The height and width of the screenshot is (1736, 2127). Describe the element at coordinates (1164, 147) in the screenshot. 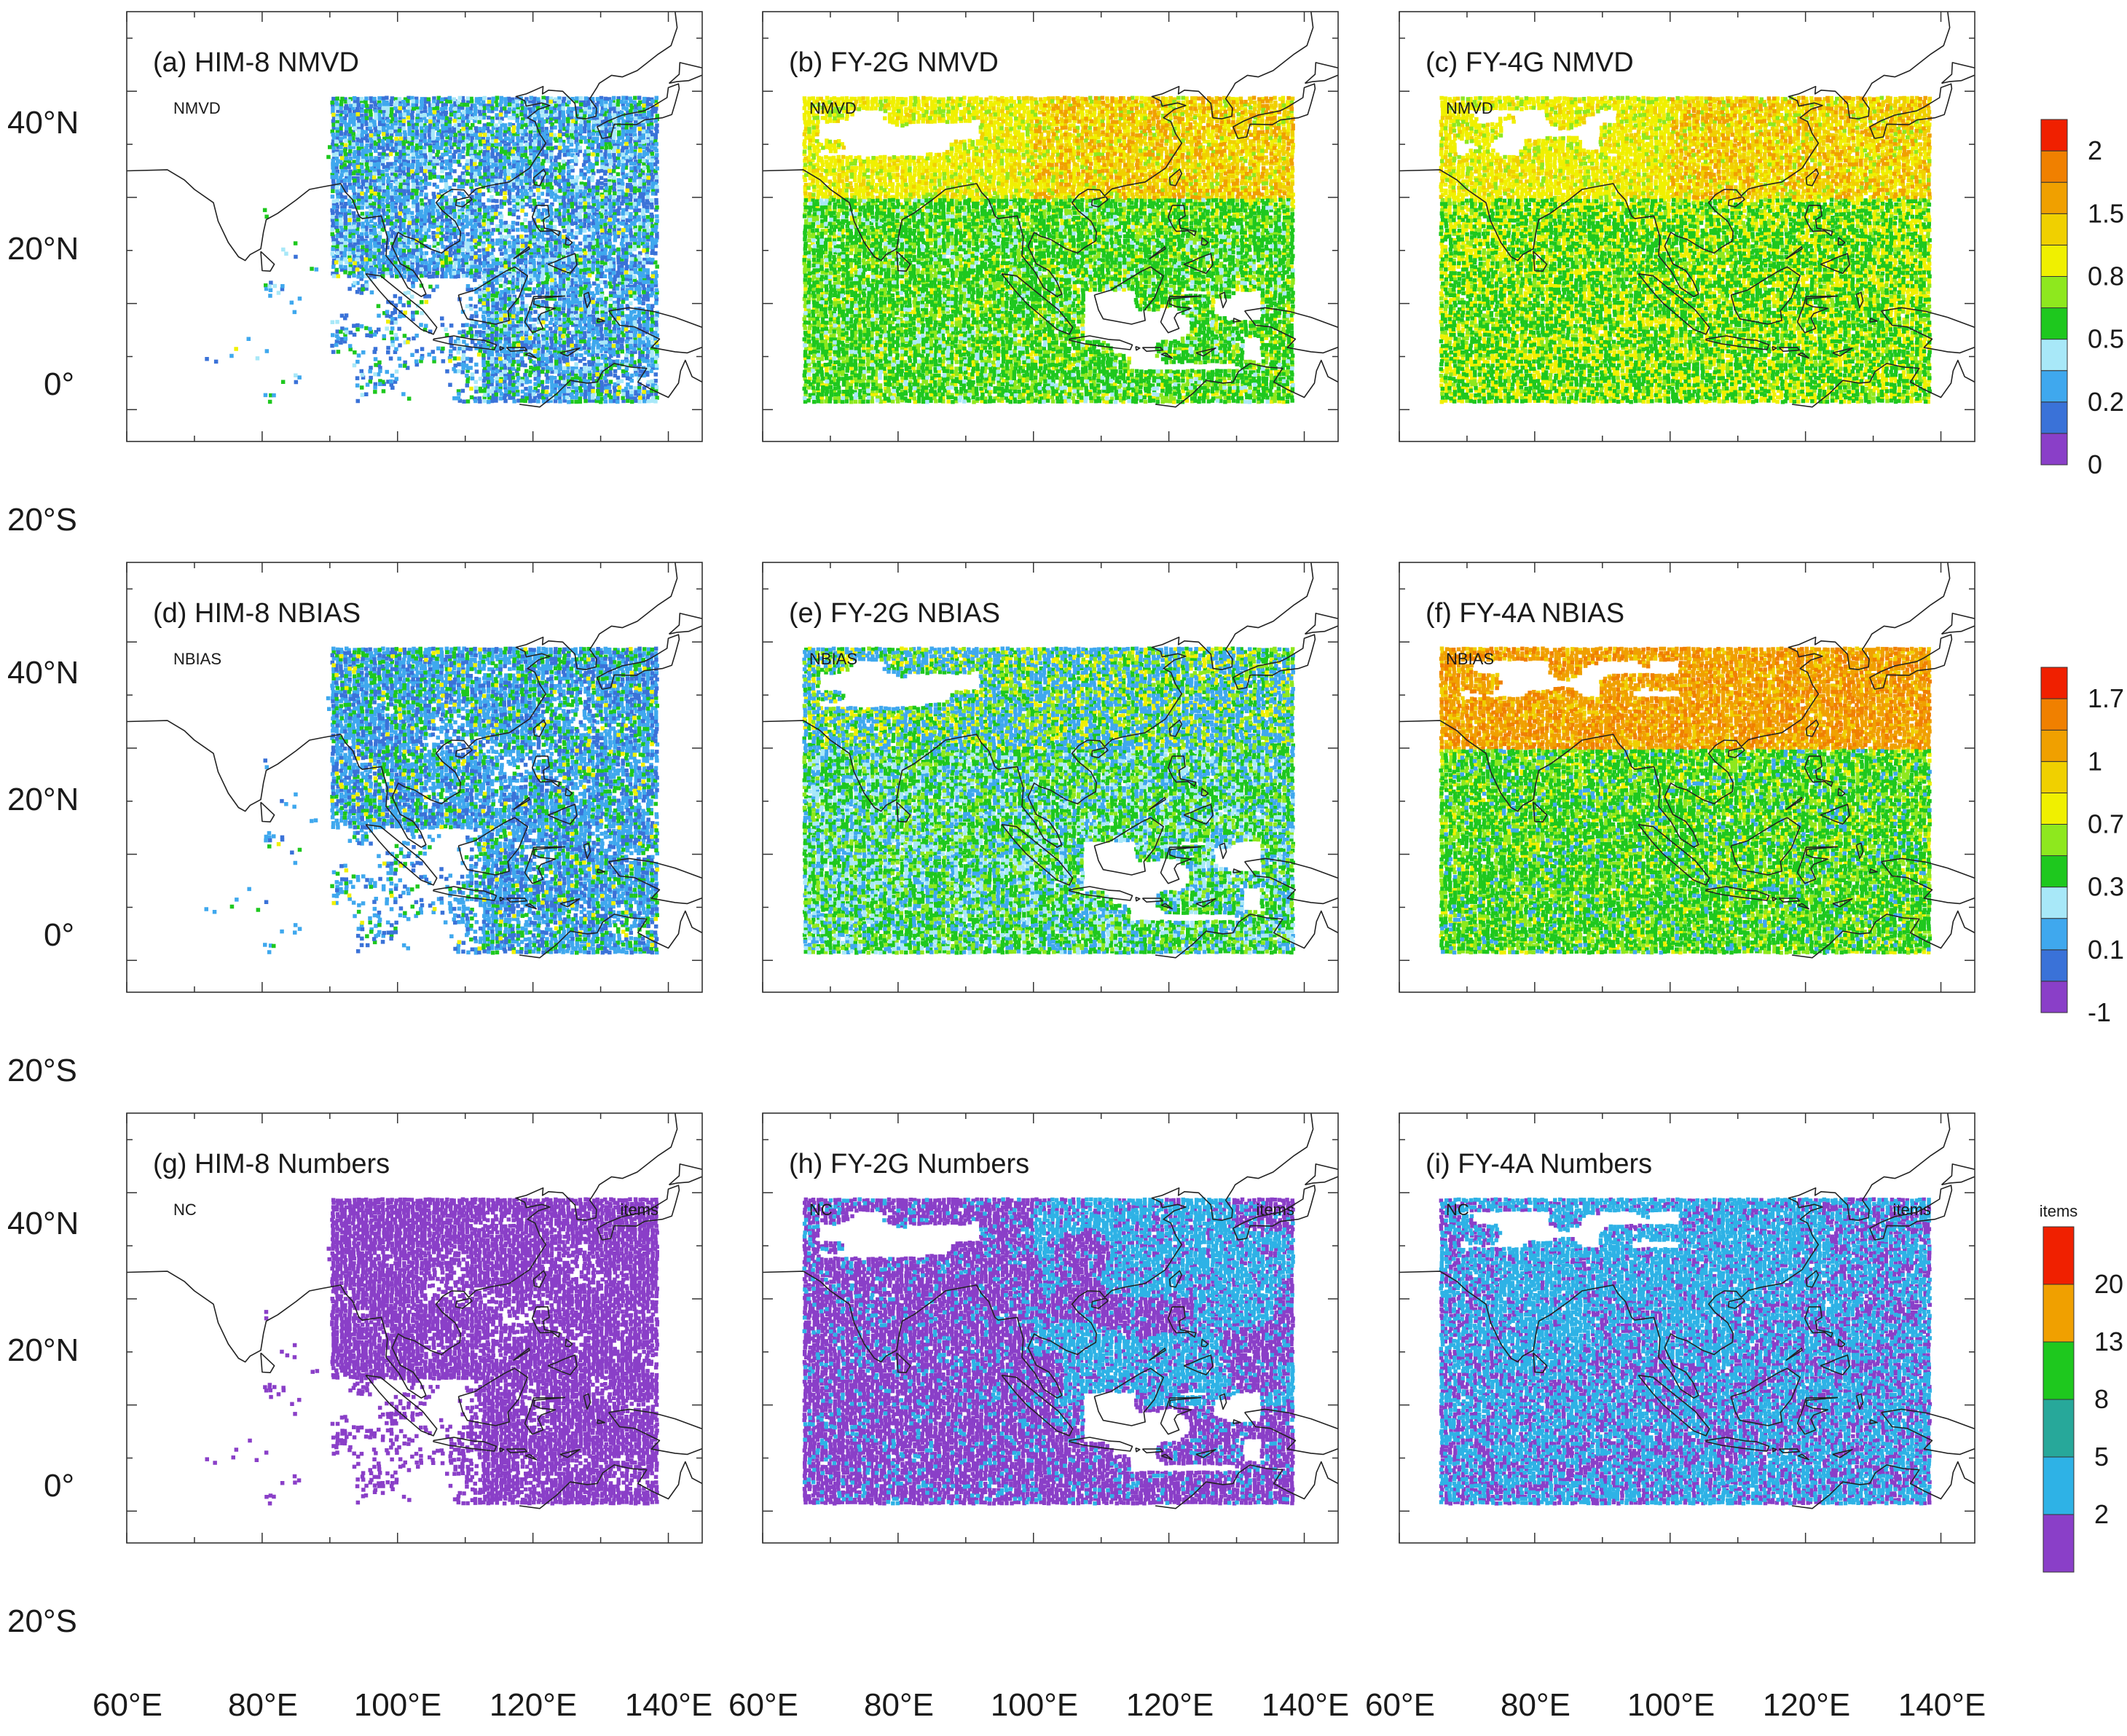

I see `data-points` at that location.